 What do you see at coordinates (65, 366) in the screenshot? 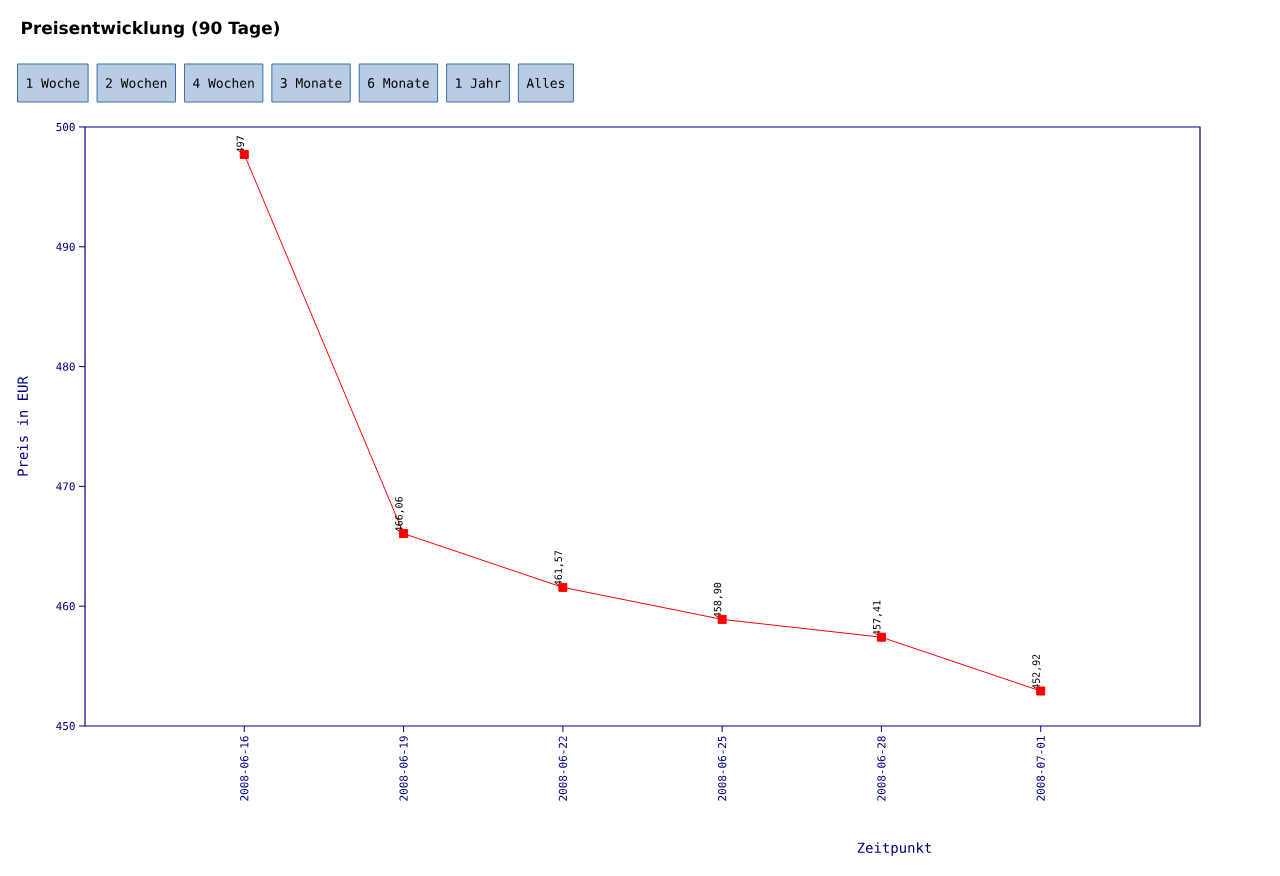
I see `y-tick-label: 480` at bounding box center [65, 366].